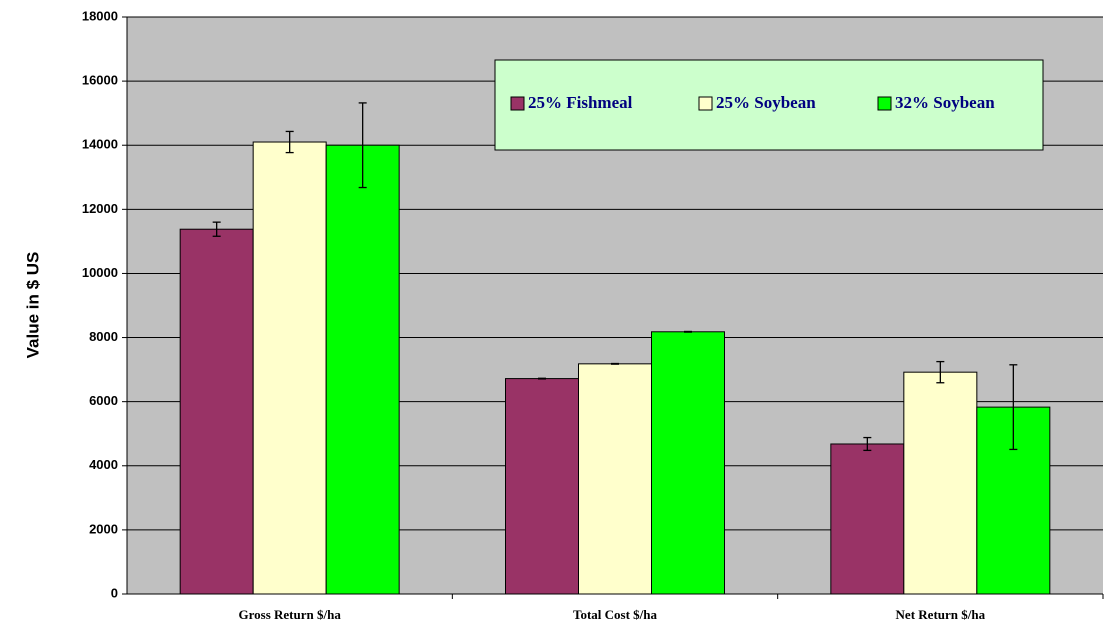  I want to click on y-tick-label: 4000, so click(103, 464).